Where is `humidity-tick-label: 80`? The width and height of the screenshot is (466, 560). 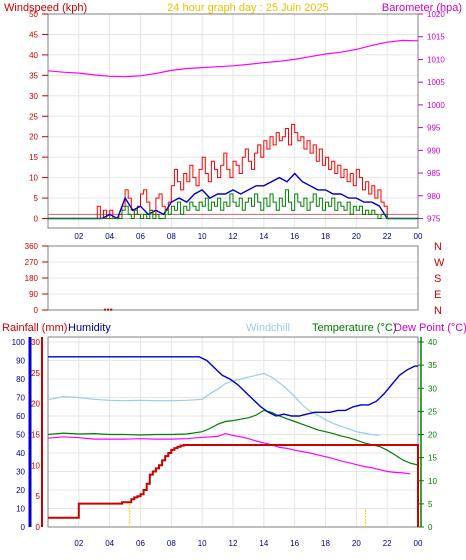 humidity-tick-label: 80 is located at coordinates (20, 379).